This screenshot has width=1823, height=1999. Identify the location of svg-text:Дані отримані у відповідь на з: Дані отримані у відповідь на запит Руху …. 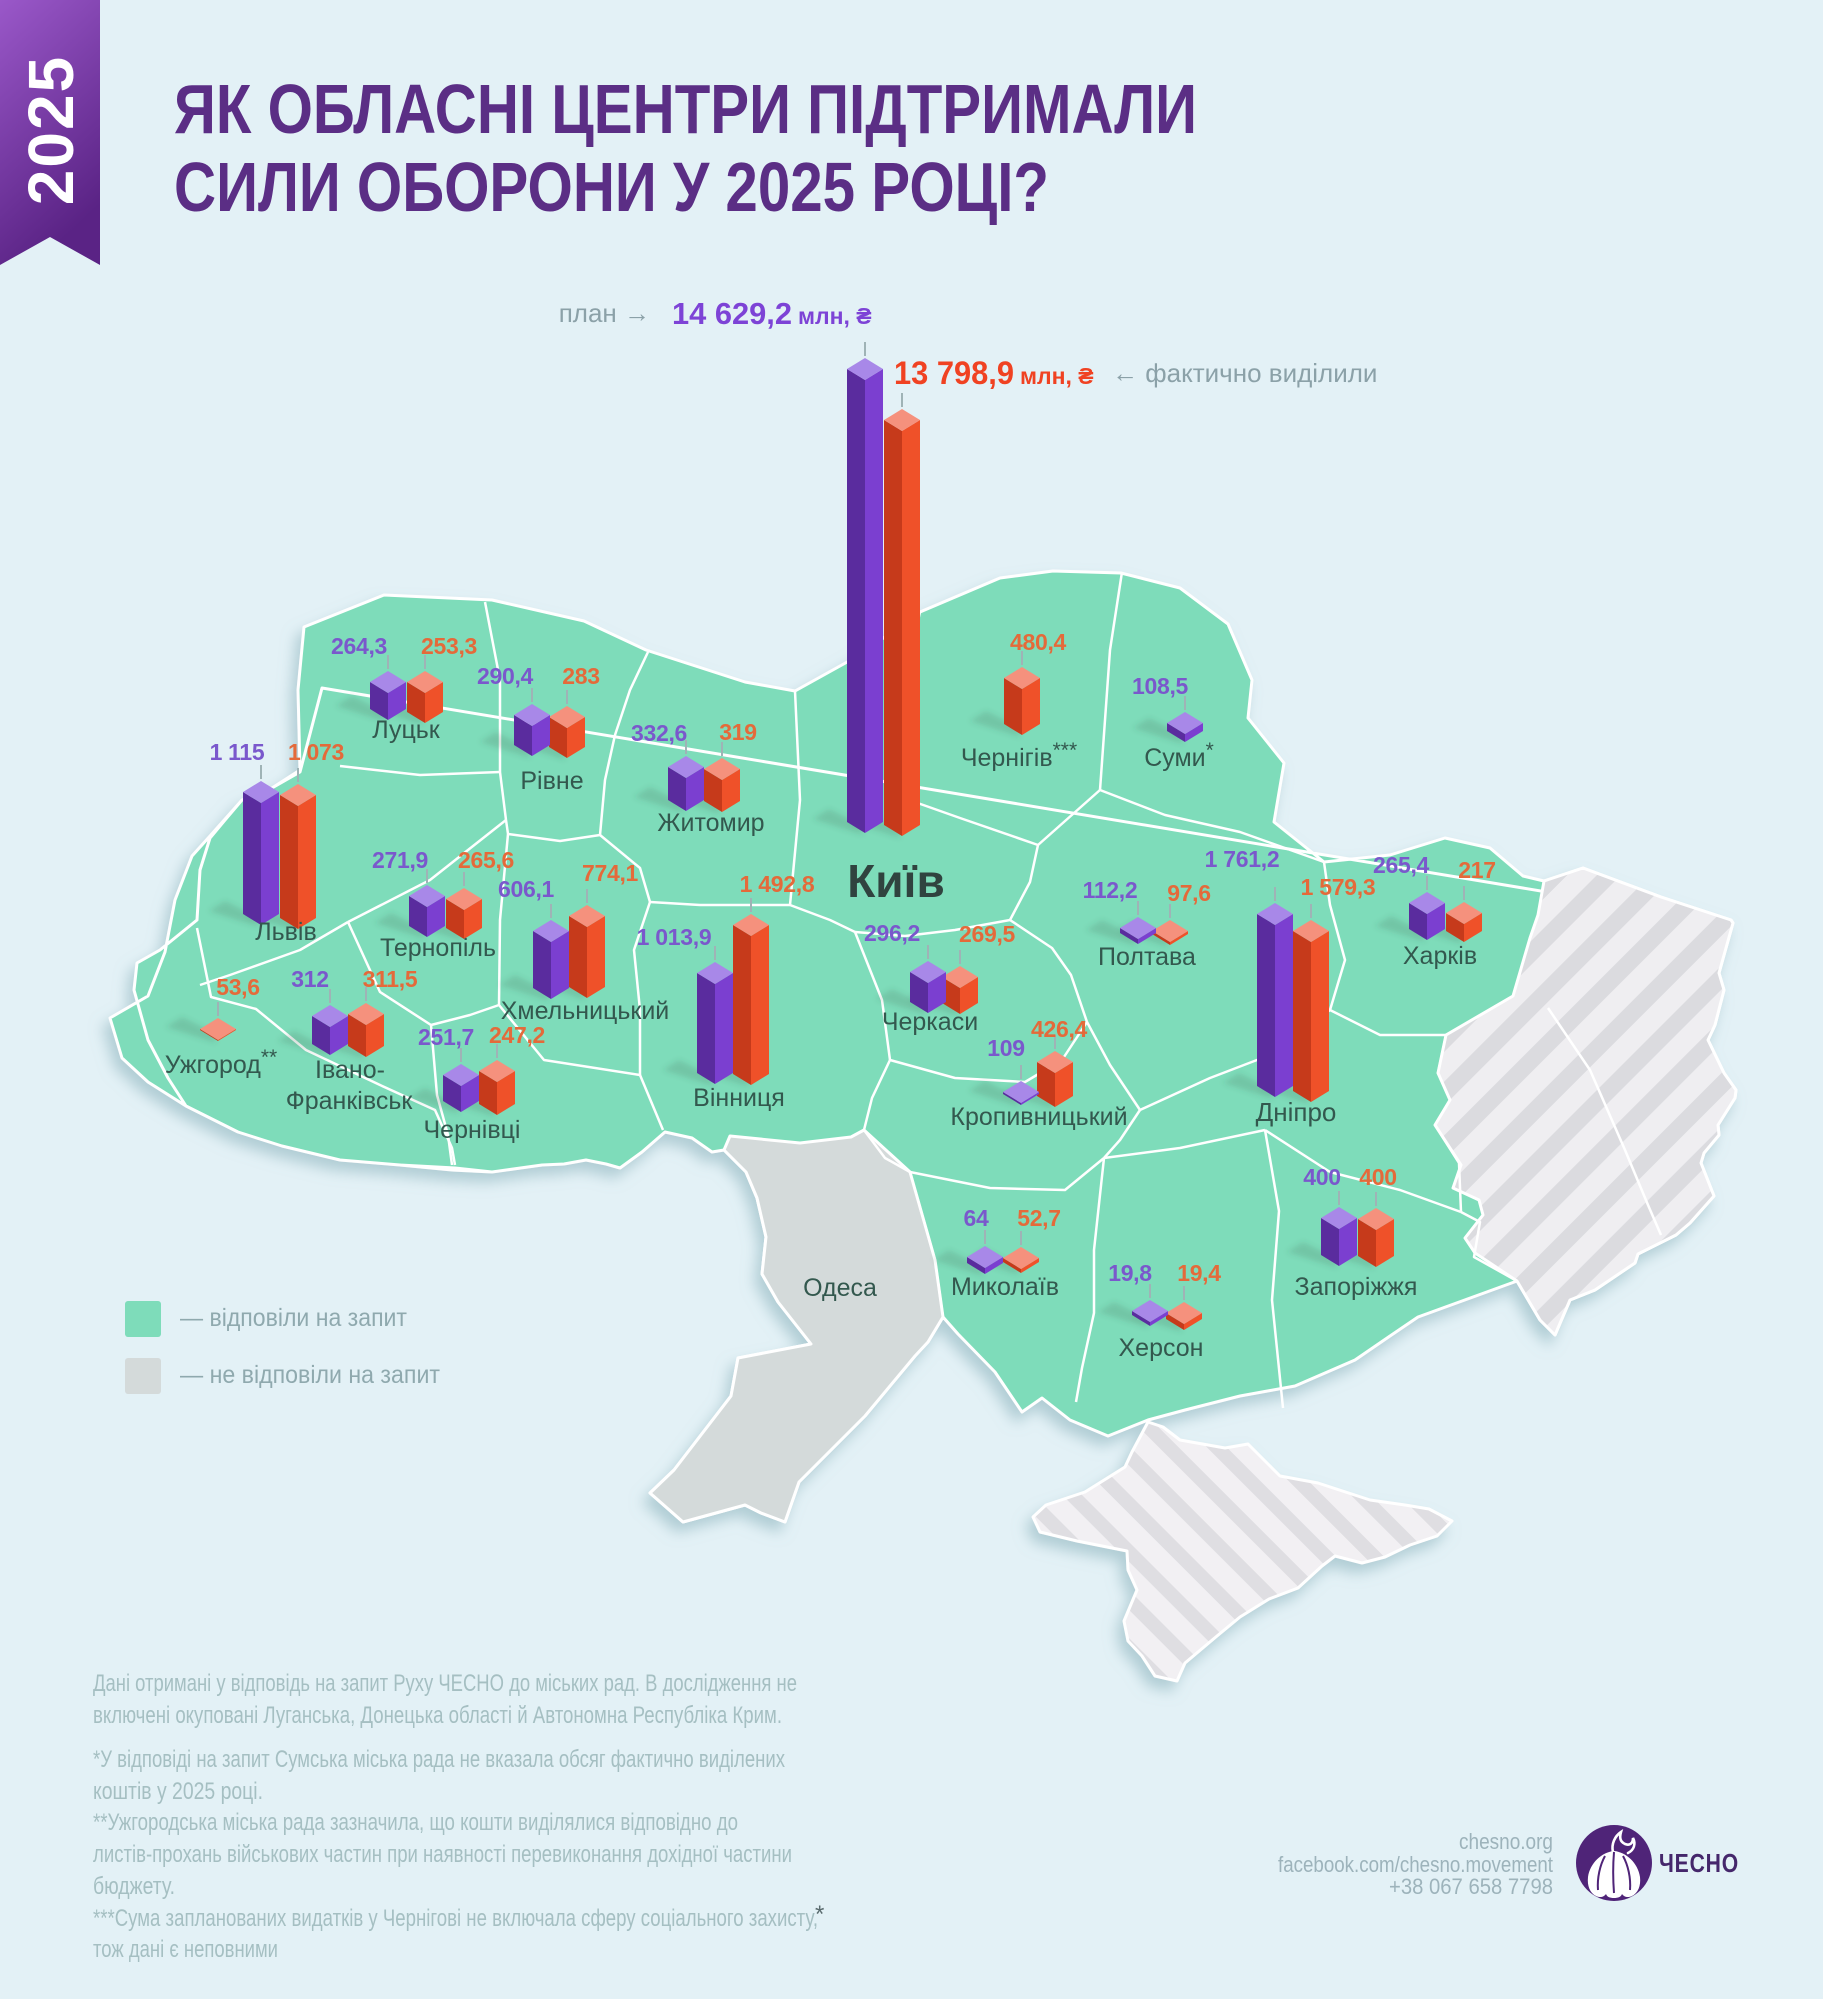
(445, 1683).